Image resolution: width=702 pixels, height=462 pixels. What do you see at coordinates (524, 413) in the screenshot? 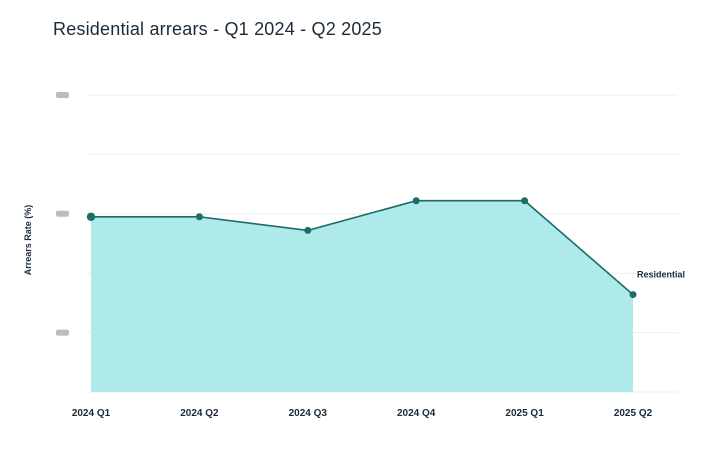
I see `x-tick-label: 2025 Q1` at bounding box center [524, 413].